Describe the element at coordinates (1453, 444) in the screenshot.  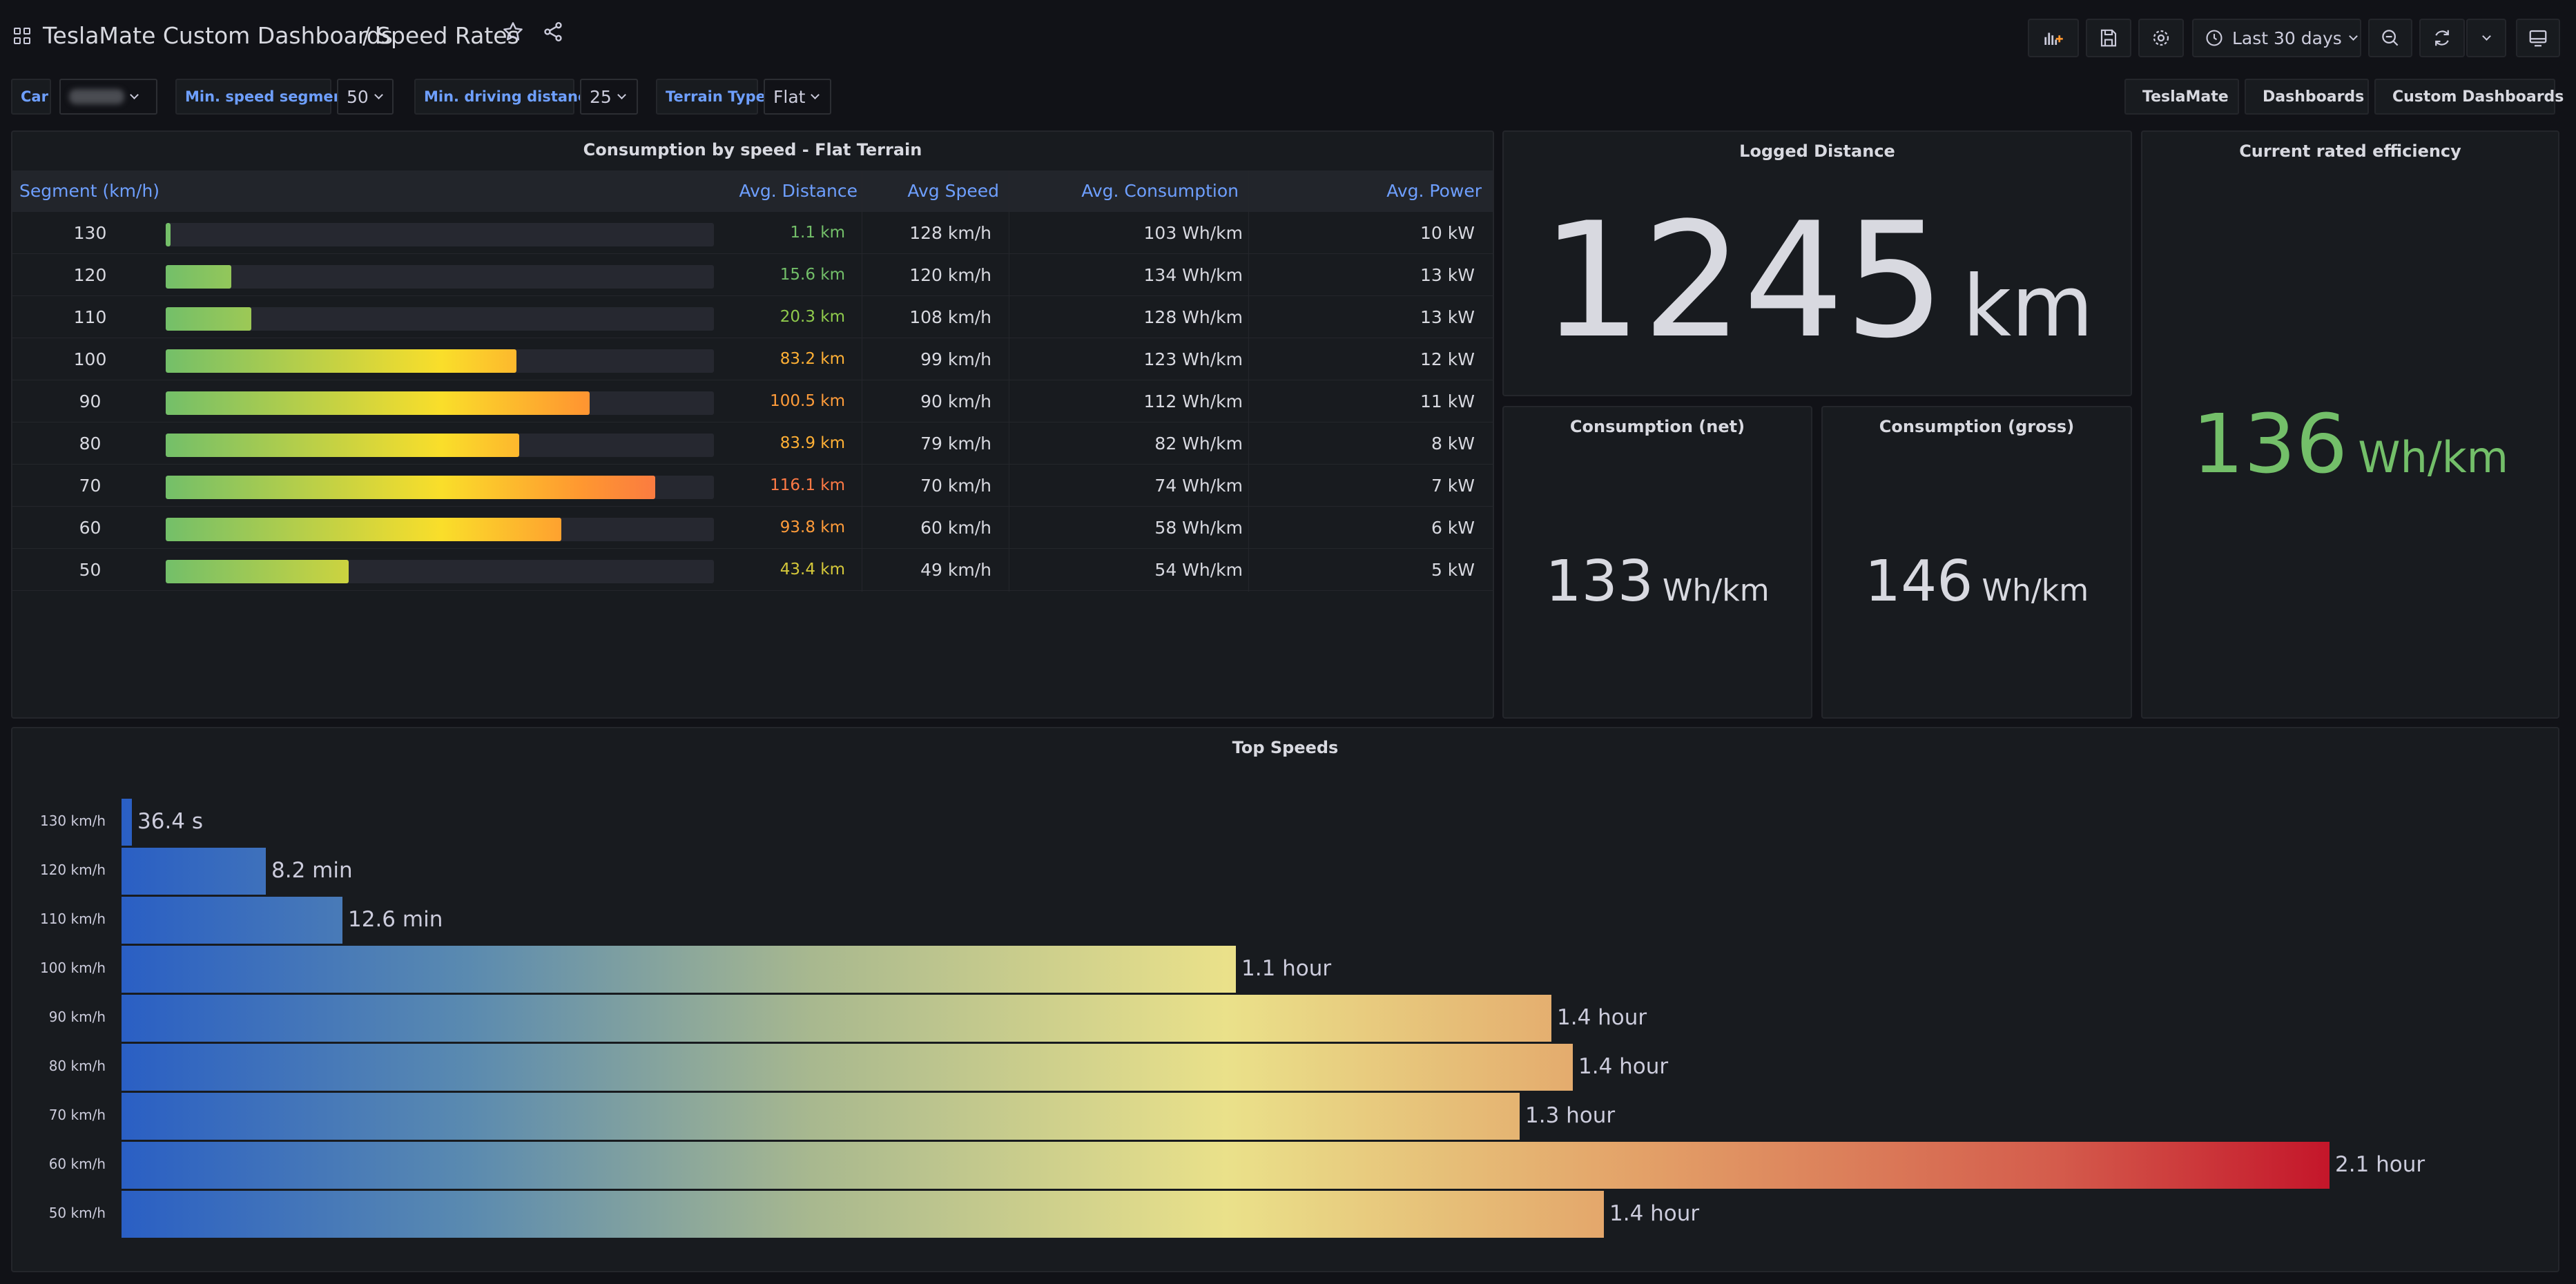
I see `power-cell: 8 kW` at that location.